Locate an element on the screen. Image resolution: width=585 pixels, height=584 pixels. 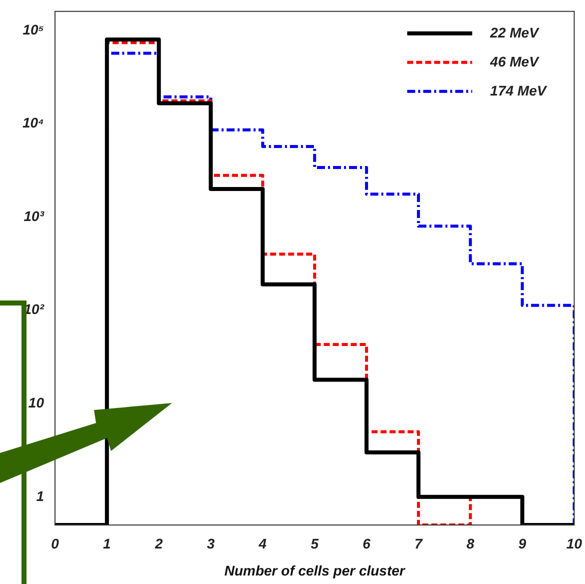
x-tick-label: 4 is located at coordinates (262, 543).